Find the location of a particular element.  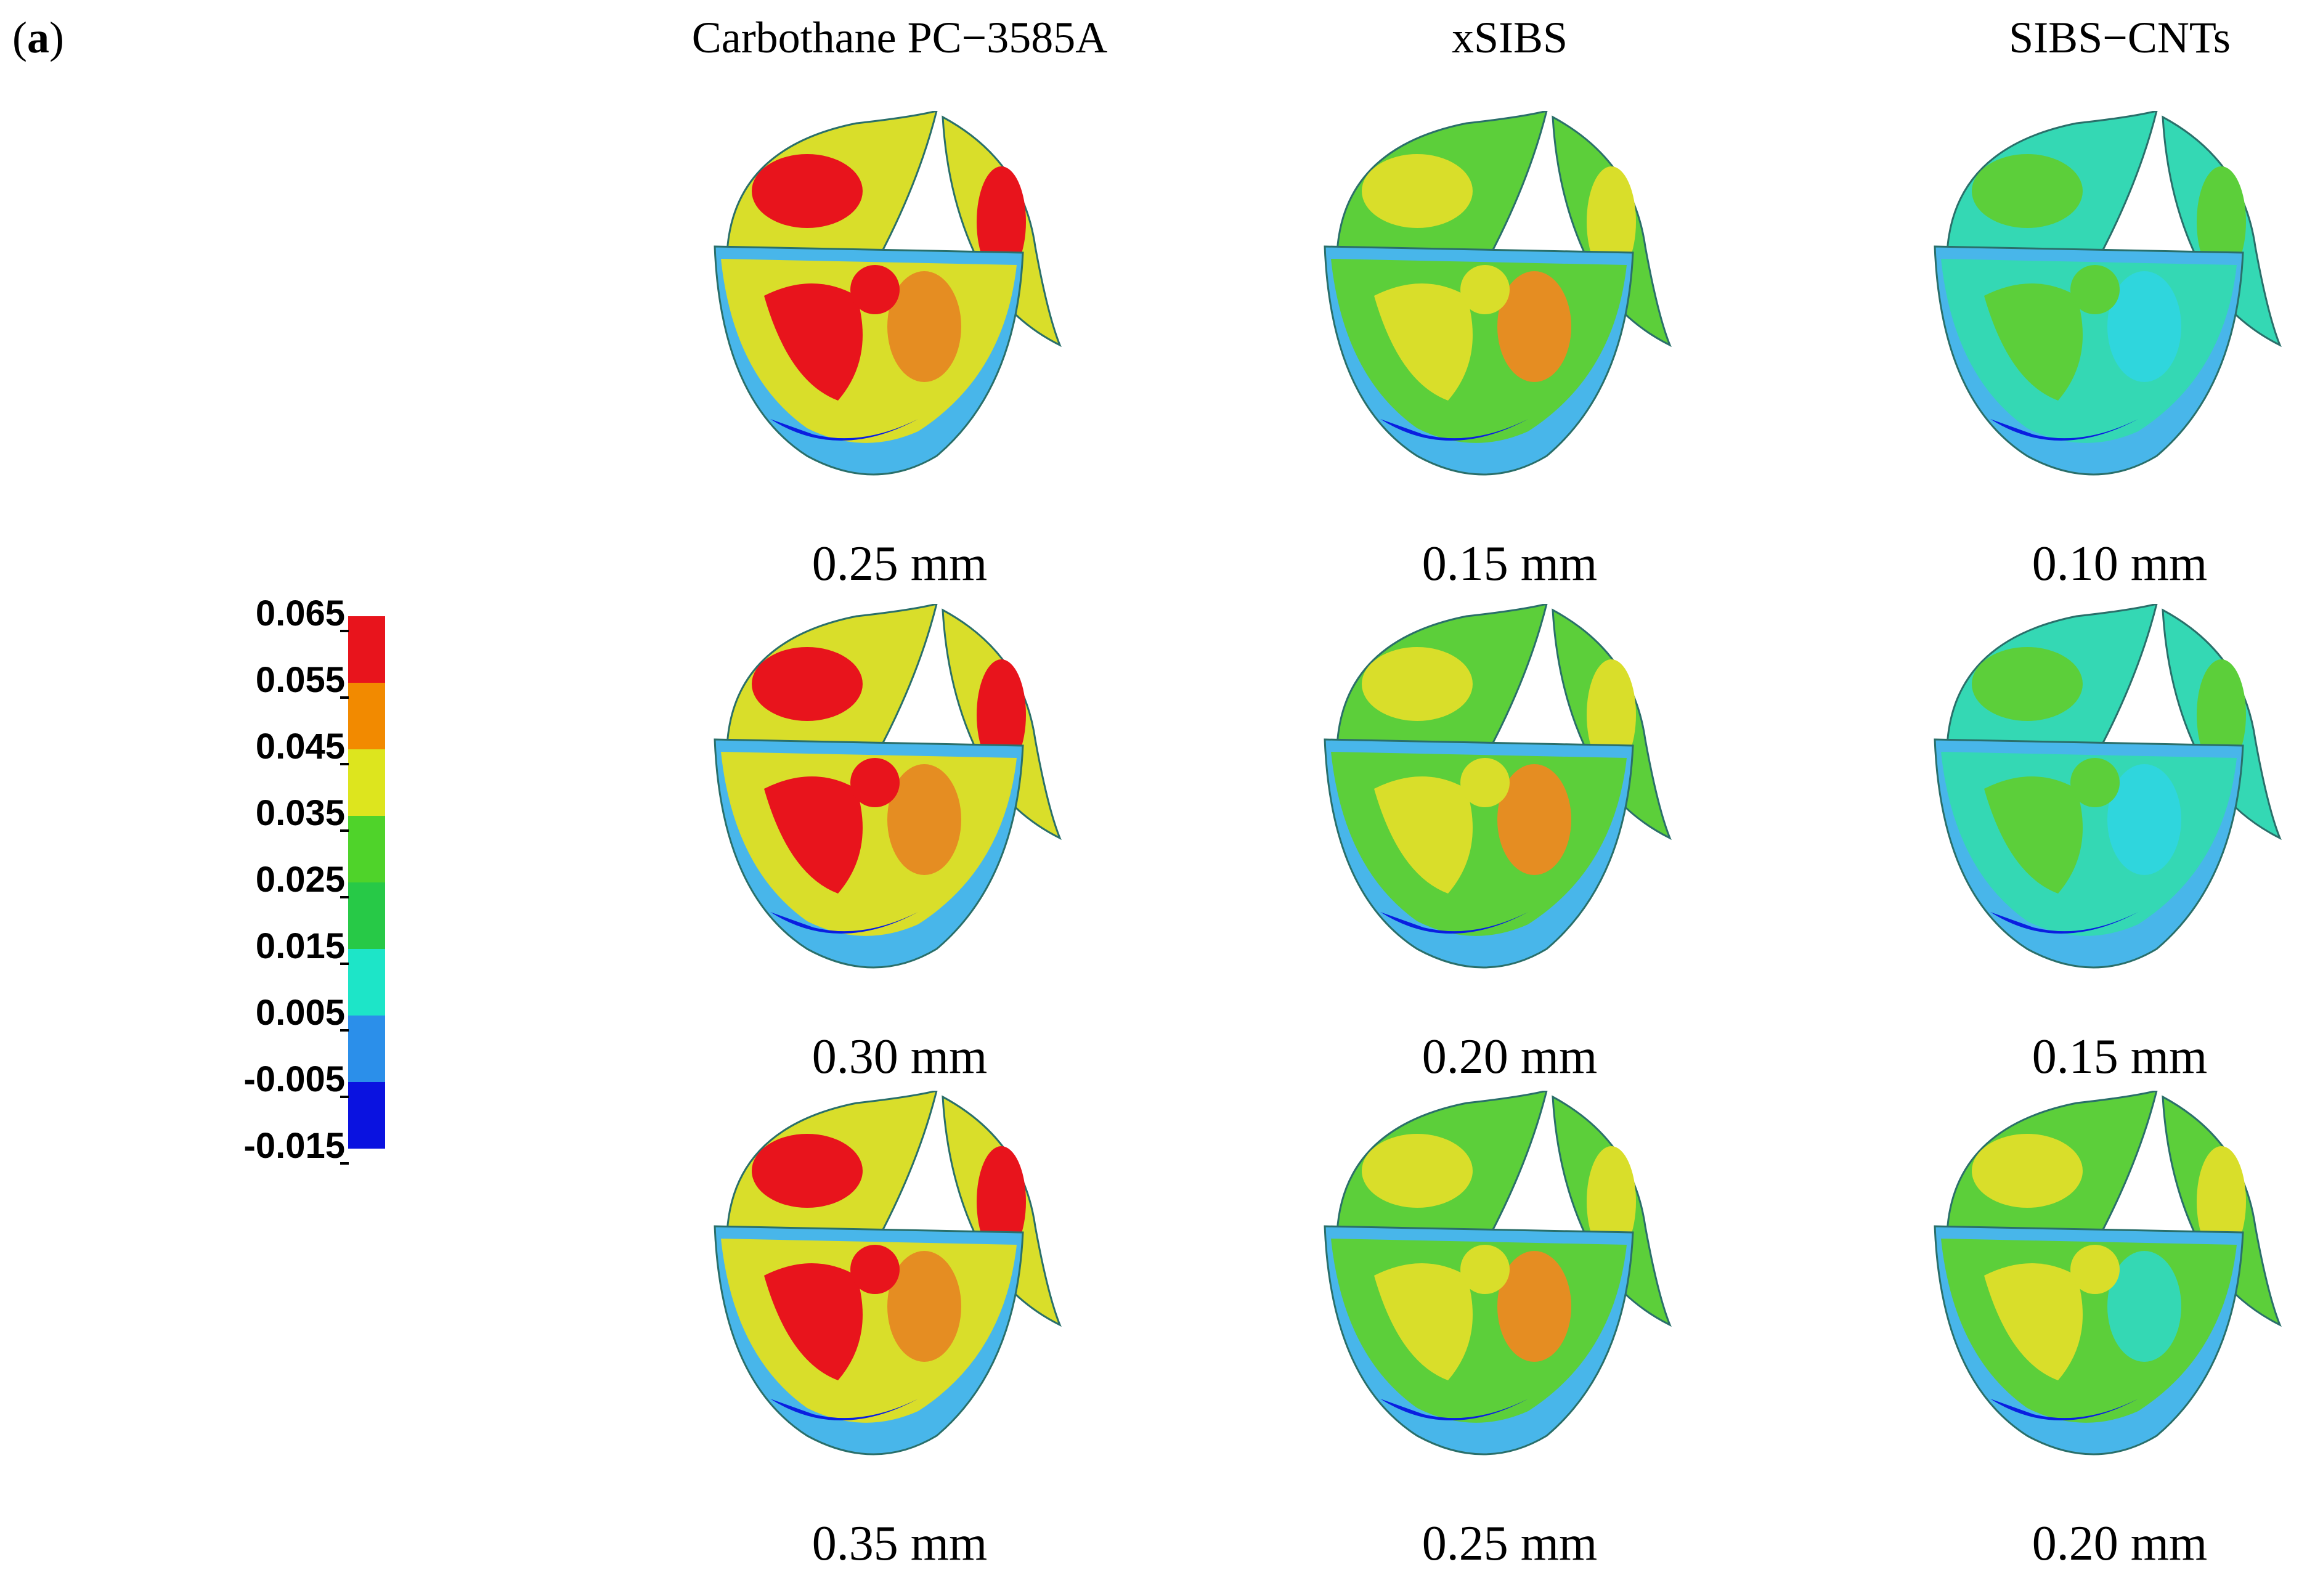

panel-label: (a) is located at coordinates (38, 37).